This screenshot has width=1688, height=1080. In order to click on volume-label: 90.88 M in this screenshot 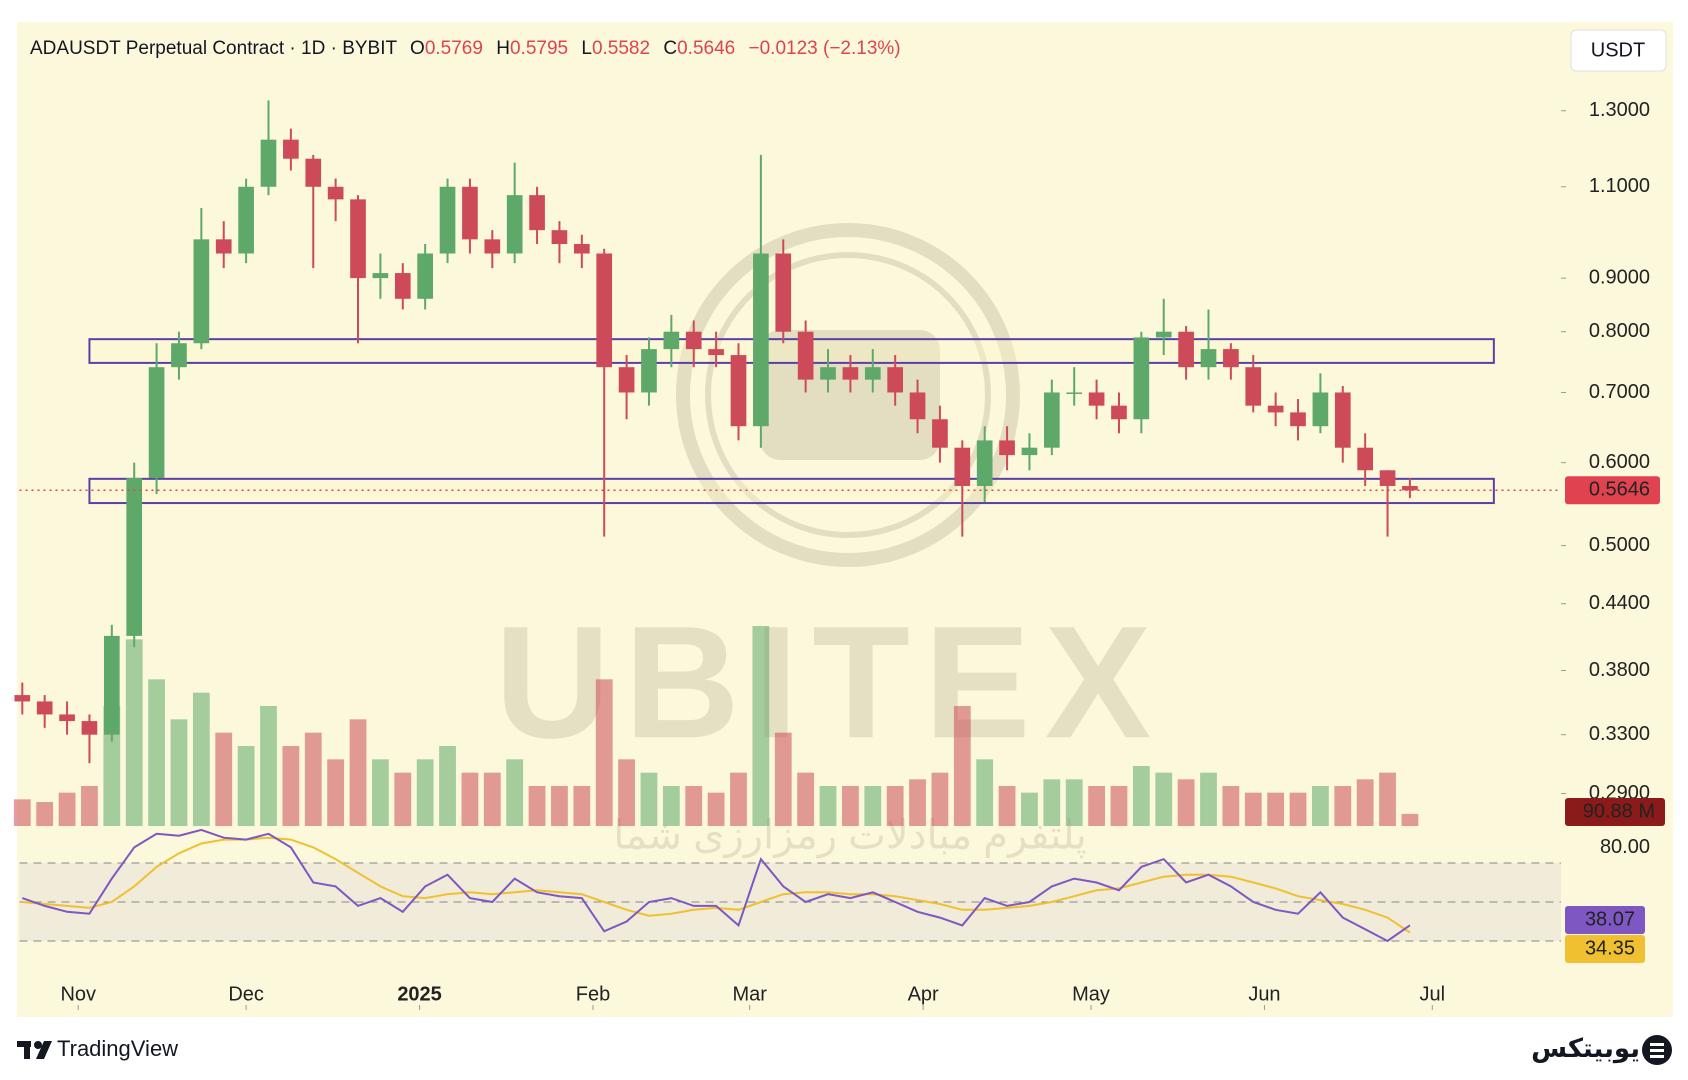, I will do `click(1619, 811)`.